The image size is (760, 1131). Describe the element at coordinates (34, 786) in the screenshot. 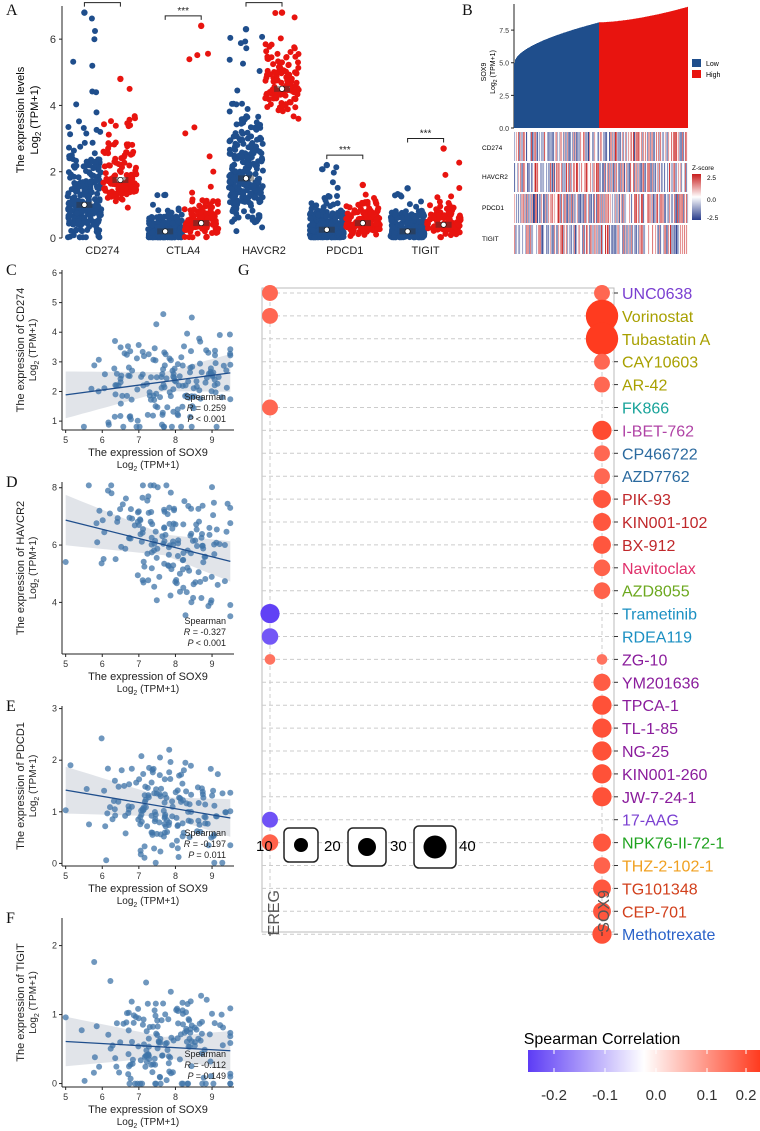

I see `chart-e-ylabel-2: Log2 (TPM+1)` at that location.